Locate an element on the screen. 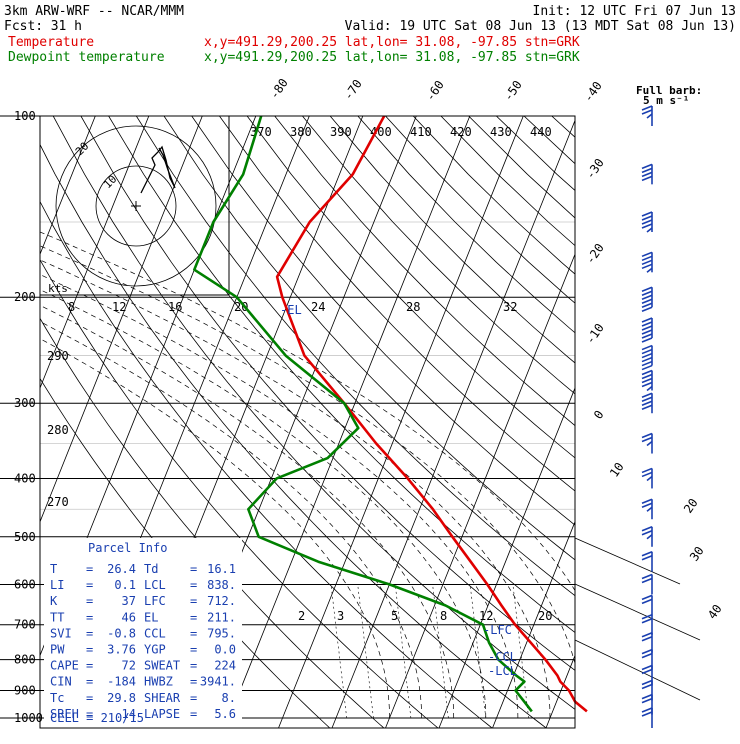  parcel-value: 29.8 is located at coordinates (121, 698).